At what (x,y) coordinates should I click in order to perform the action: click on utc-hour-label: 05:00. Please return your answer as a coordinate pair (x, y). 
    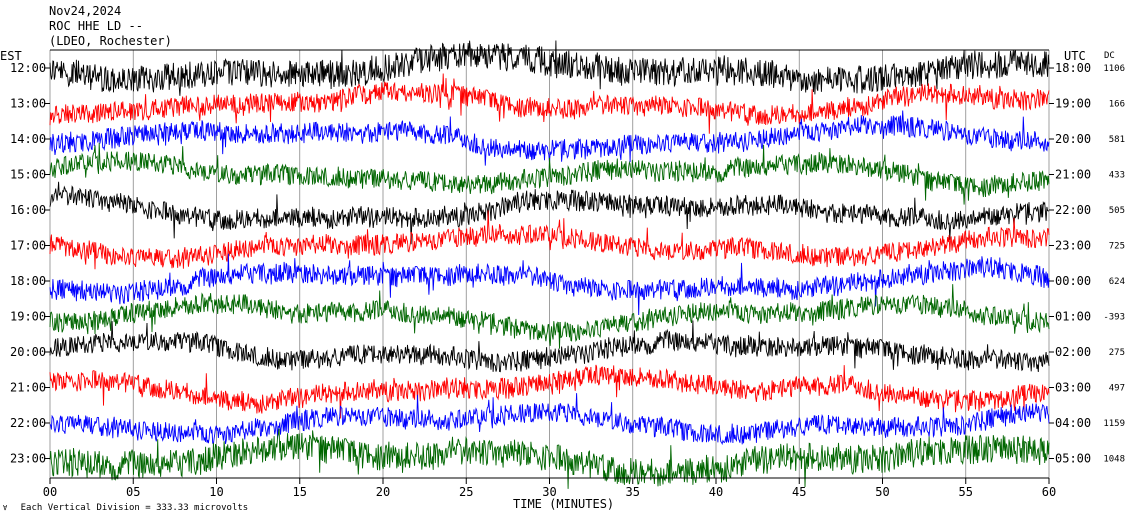
    Looking at the image, I should click on (1073, 459).